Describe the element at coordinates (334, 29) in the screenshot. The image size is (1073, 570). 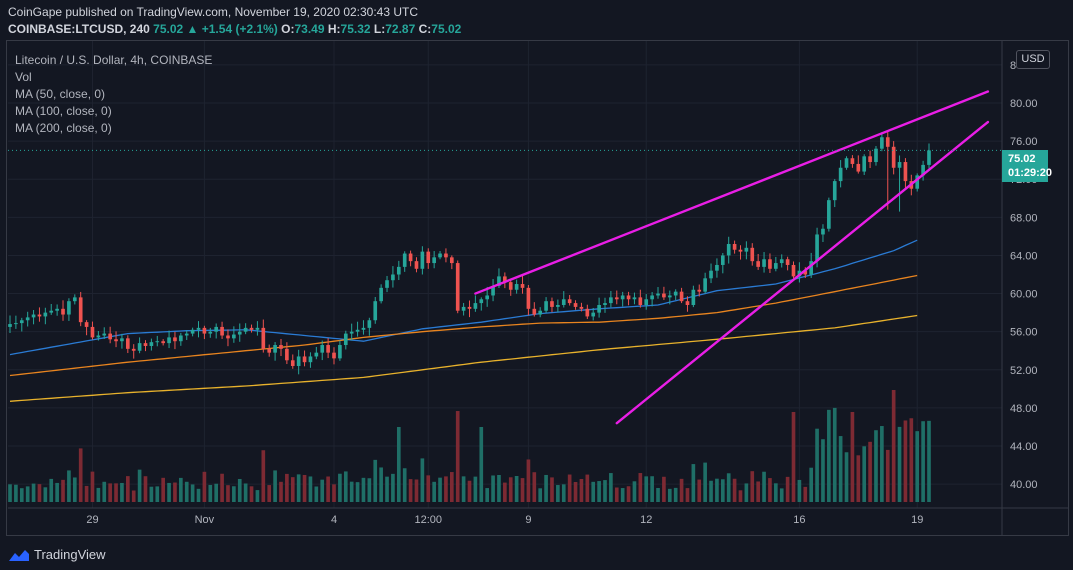
I see `high-label: H:` at that location.